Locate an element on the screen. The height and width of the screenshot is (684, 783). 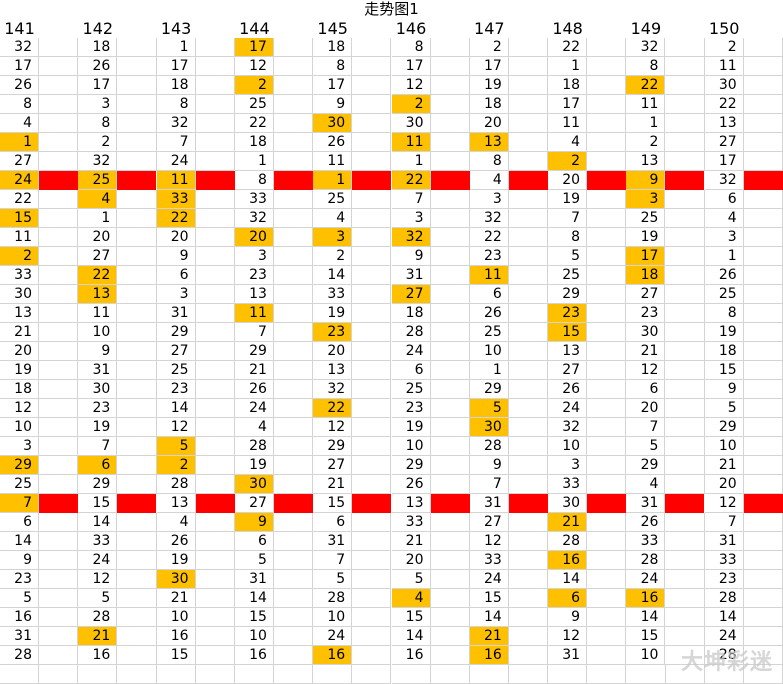
table-cell: 13 is located at coordinates (568, 351).